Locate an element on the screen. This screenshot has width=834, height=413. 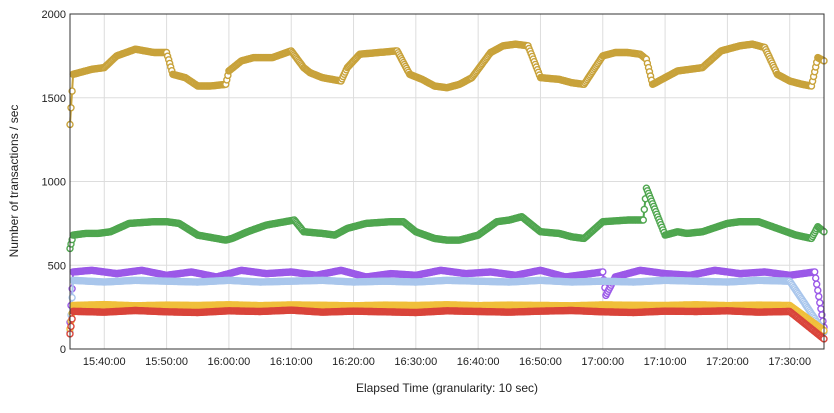
y-tick-label: 1000 is located at coordinates (54, 183).